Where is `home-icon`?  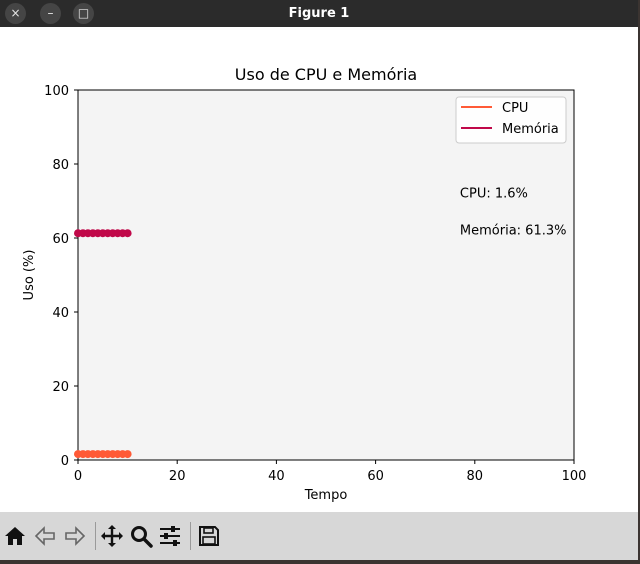 home-icon is located at coordinates (15, 536).